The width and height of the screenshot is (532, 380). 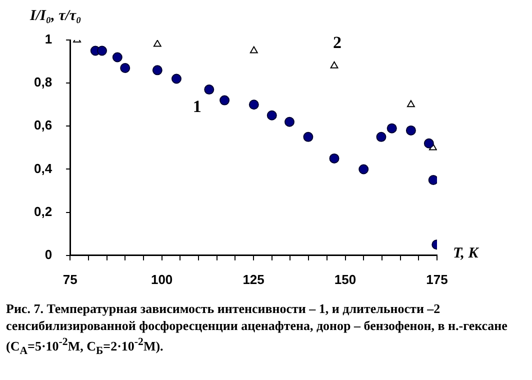 What do you see at coordinates (43, 168) in the screenshot?
I see `y-tick-label: 0,4` at bounding box center [43, 168].